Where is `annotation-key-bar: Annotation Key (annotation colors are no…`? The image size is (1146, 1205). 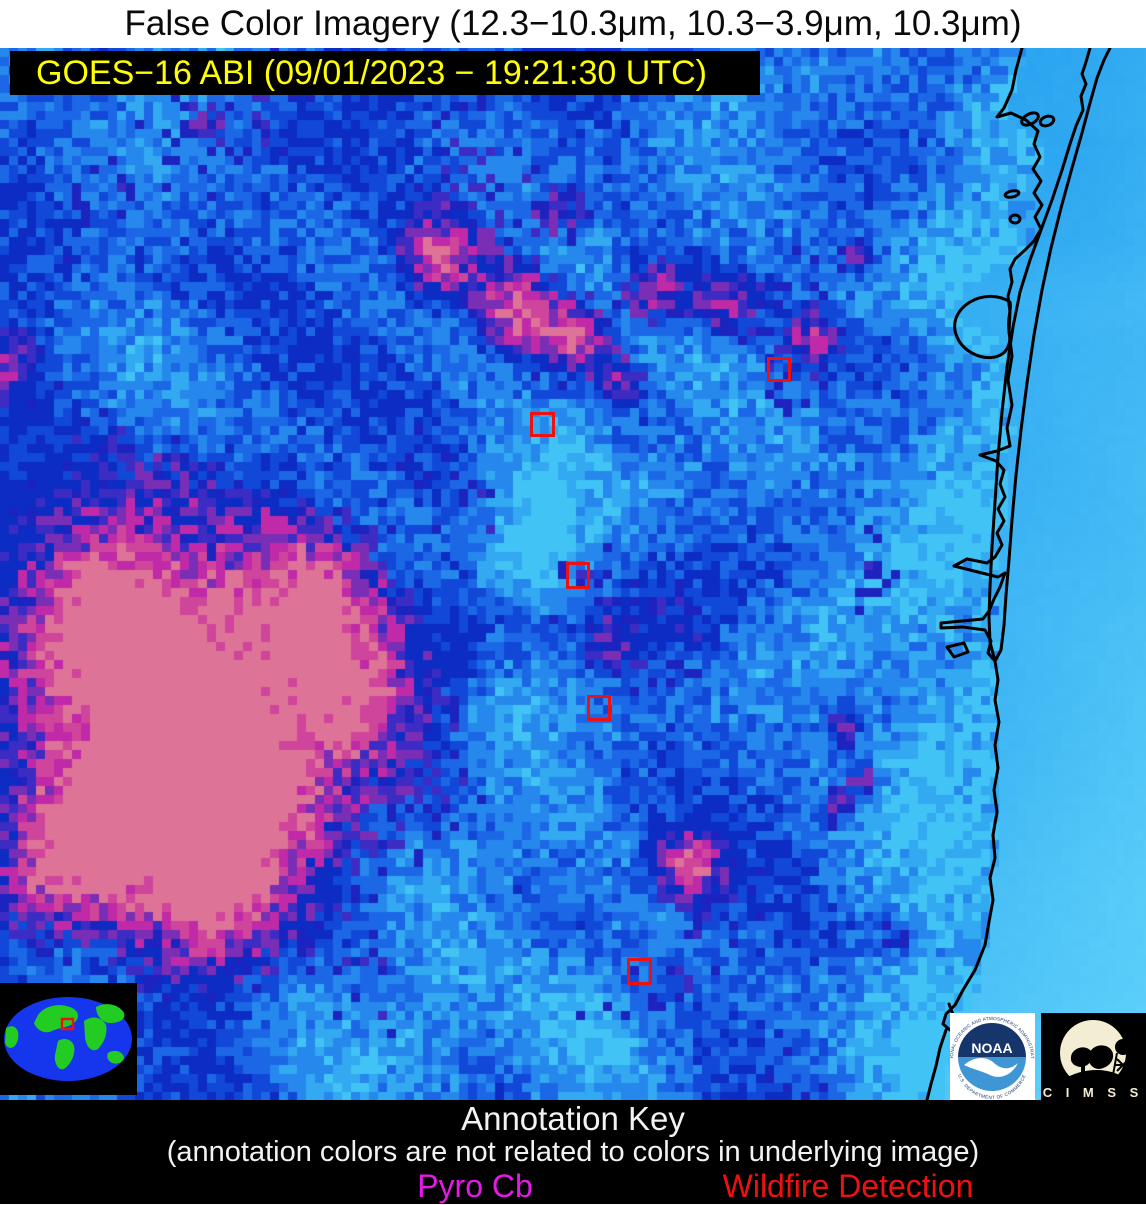
annotation-key-bar: Annotation Key (annotation colors are no… is located at coordinates (573, 1152).